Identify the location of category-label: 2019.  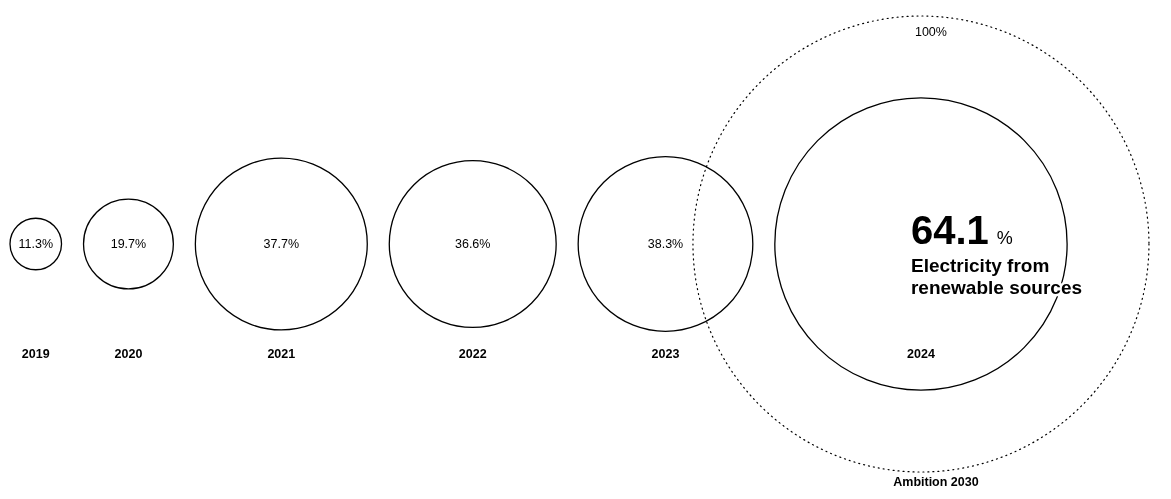
(35, 354).